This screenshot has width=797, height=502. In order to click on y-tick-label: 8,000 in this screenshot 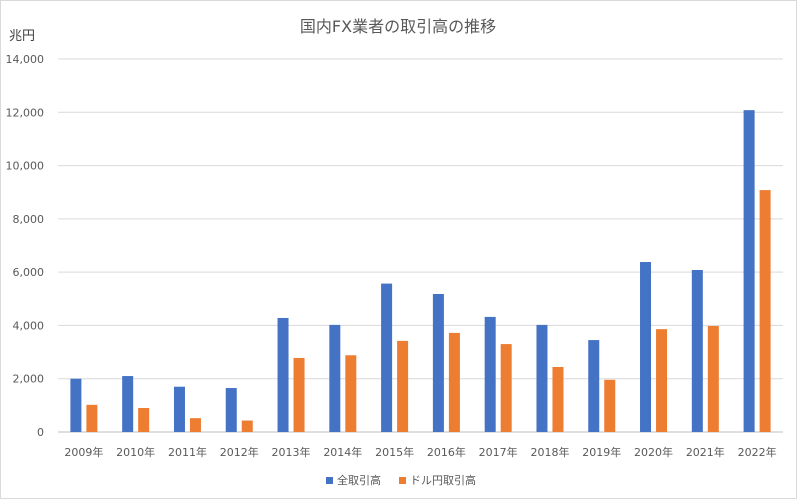, I will do `click(29, 219)`.